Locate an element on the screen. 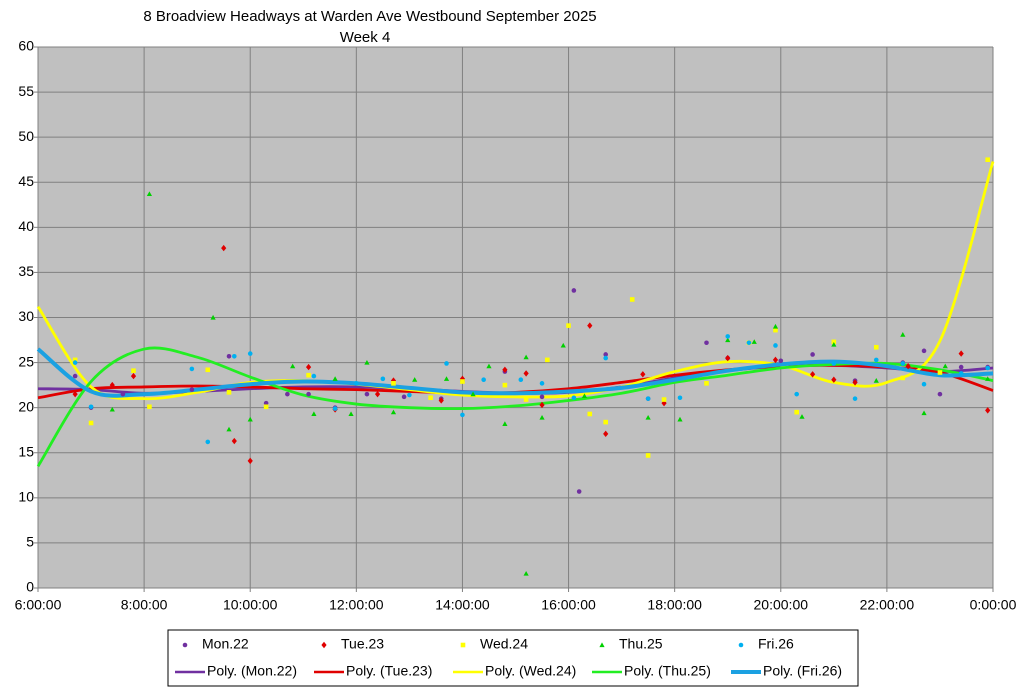 The height and width of the screenshot is (692, 1024). legend-box is located at coordinates (513, 658).